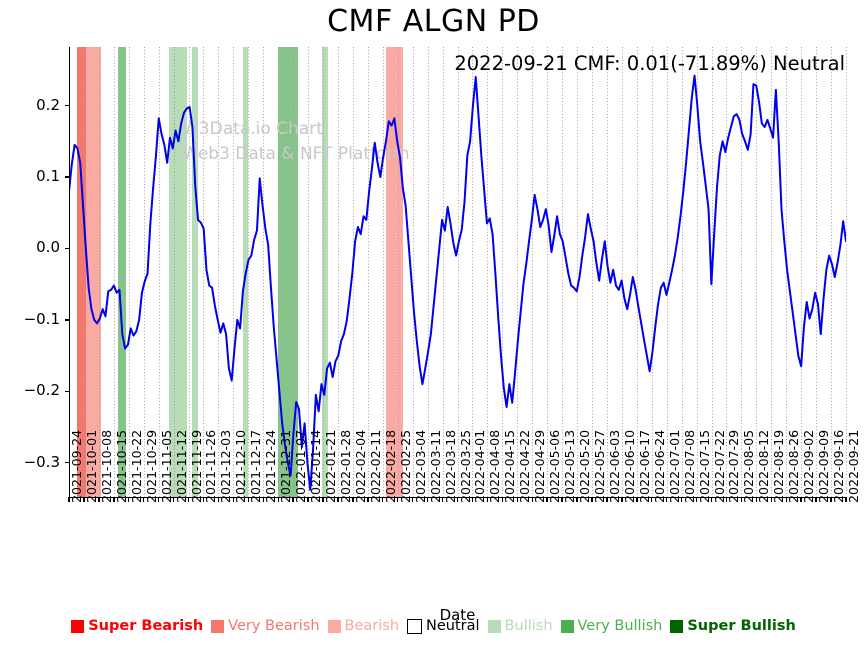 Image resolution: width=867 pixels, height=646 pixels. I want to click on x-tick-label: 2021-10-01, so click(91, 466).